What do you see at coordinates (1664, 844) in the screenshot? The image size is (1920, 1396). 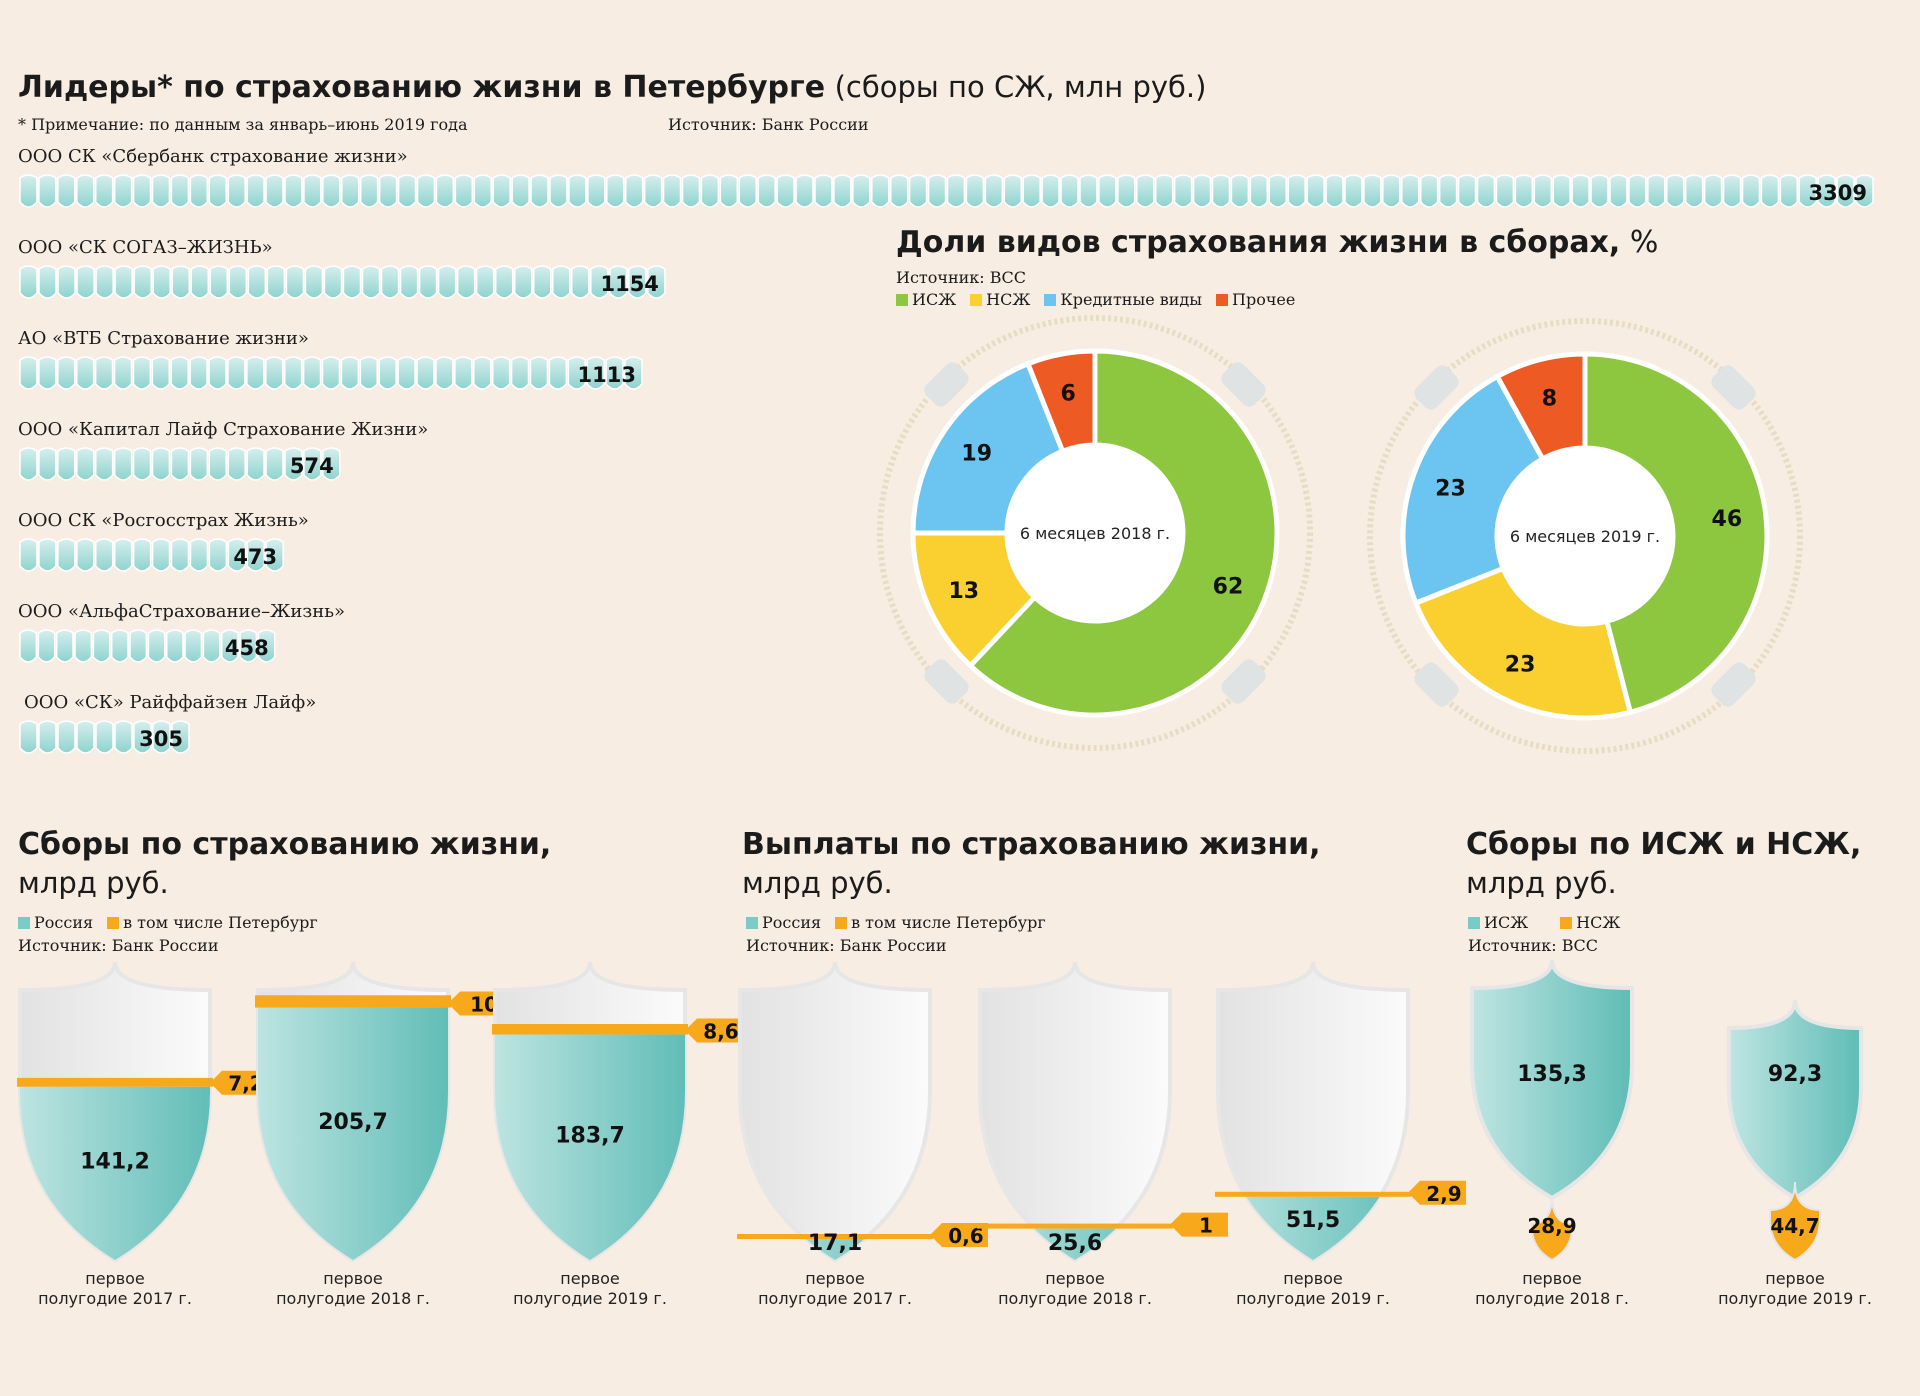 I see `isj-title-bold: Сборы по ИСЖ и НСЖ,` at bounding box center [1664, 844].